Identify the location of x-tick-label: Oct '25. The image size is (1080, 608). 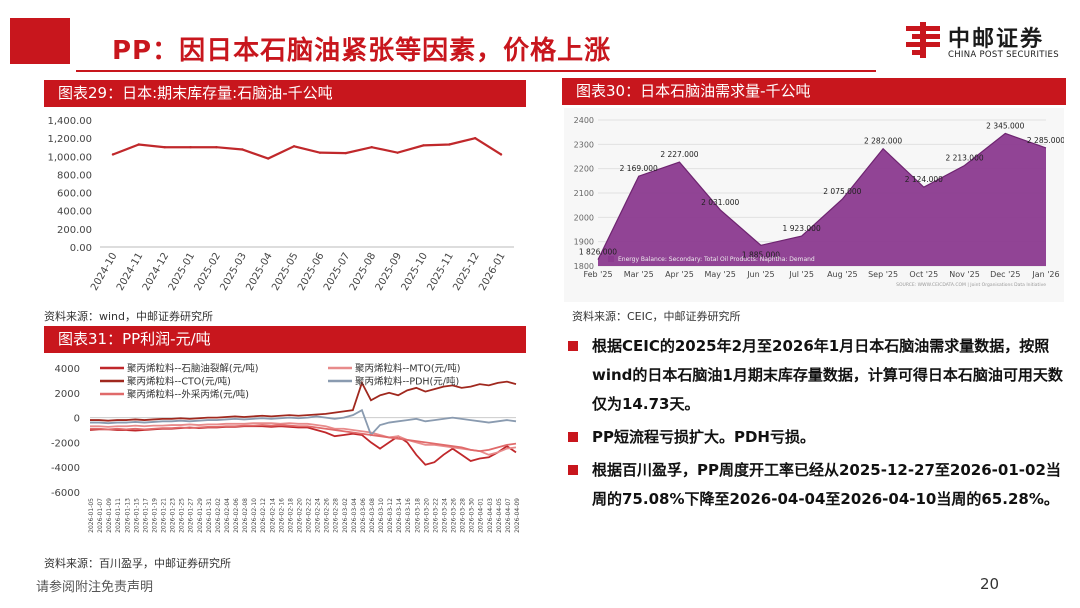
(923, 274).